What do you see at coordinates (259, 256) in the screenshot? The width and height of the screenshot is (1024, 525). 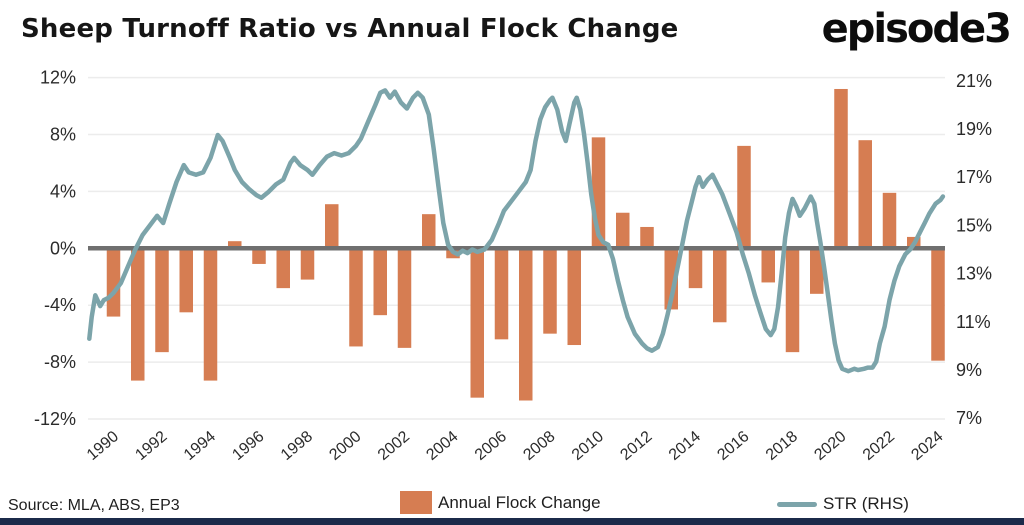 I see `bar-1996` at bounding box center [259, 256].